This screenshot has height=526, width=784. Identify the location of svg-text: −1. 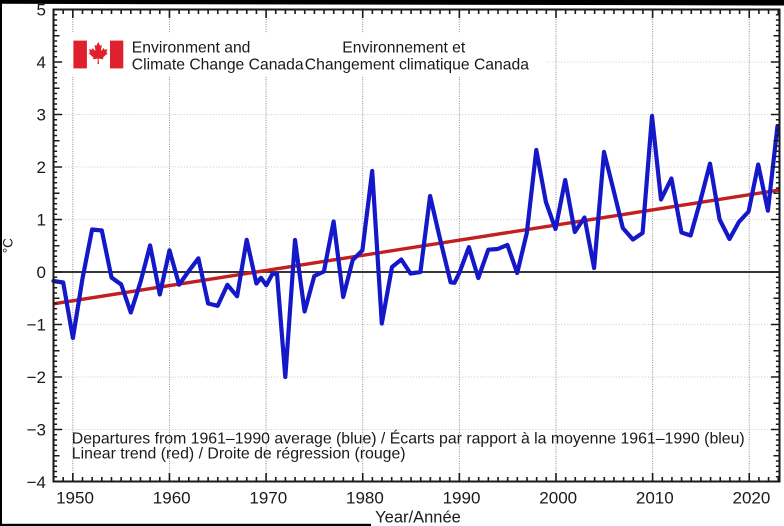
(36, 325).